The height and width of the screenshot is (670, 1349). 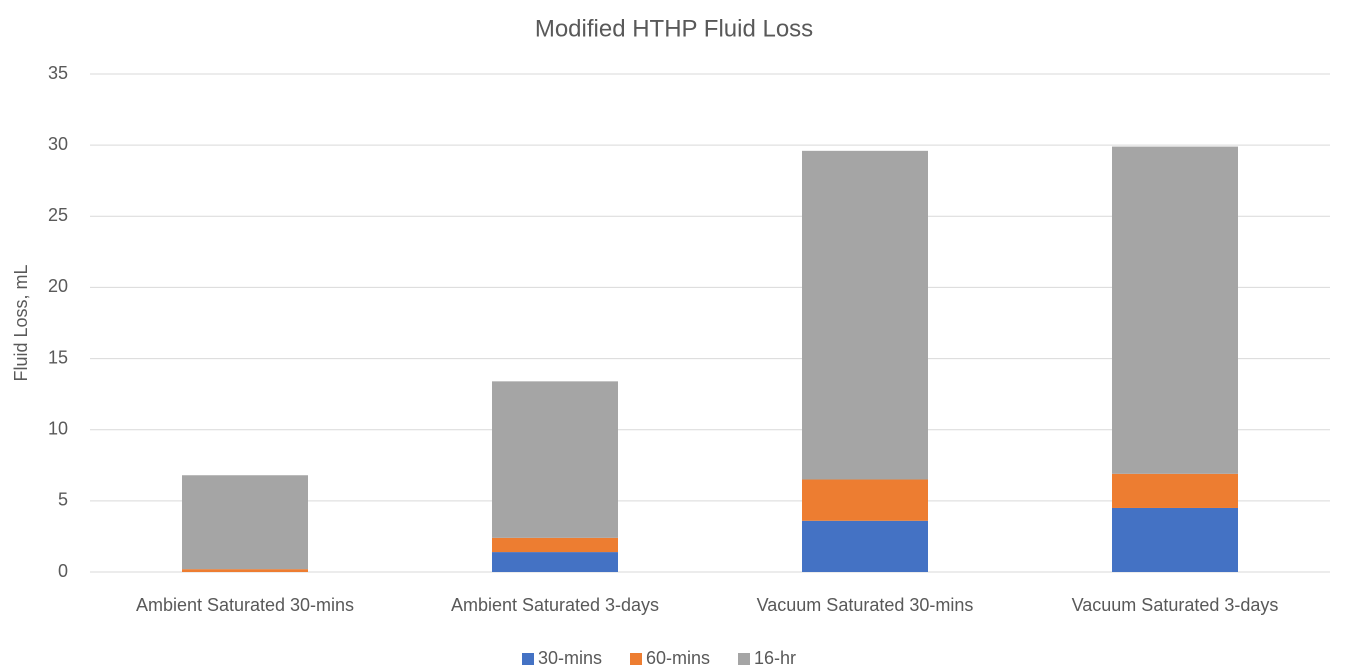 I want to click on legend-label: 30-mins, so click(x=570, y=658).